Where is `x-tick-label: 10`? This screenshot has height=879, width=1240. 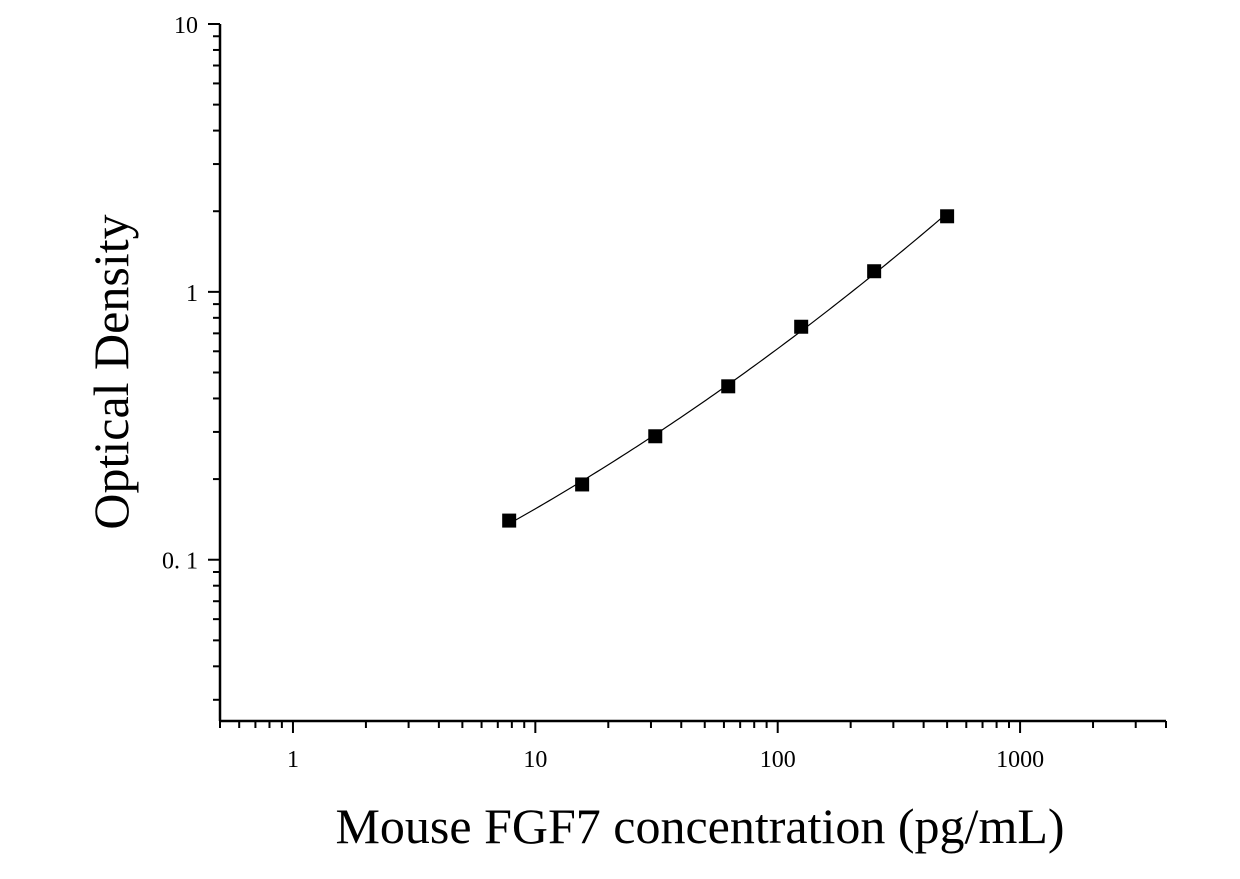 x-tick-label: 10 is located at coordinates (535, 760).